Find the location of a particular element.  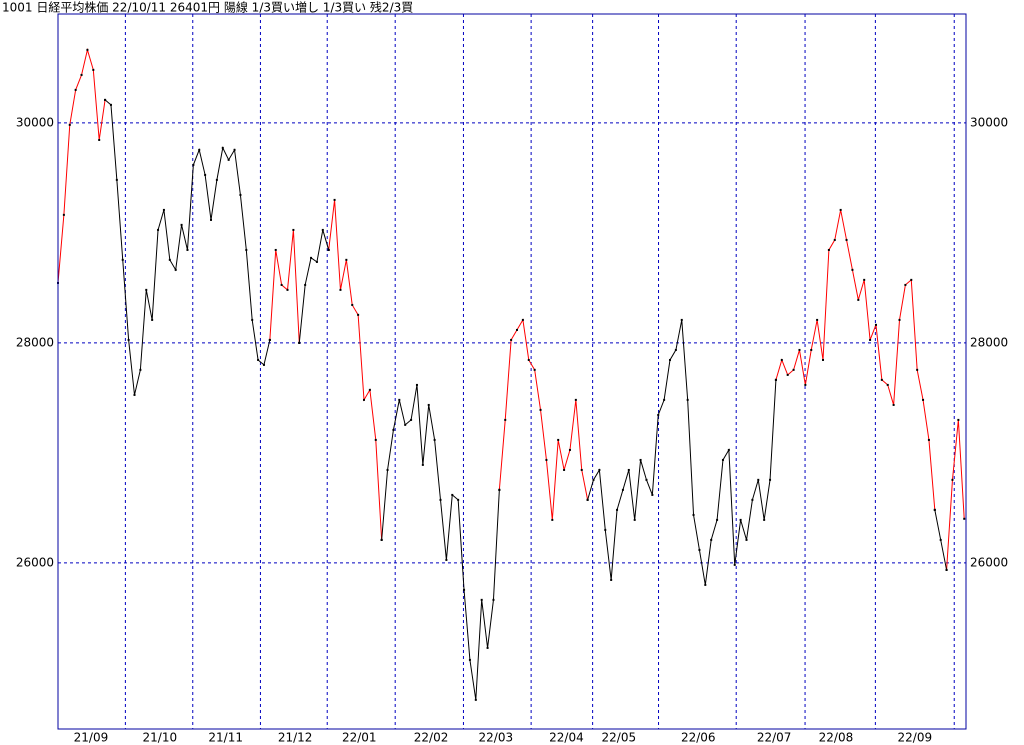

x-tick-label: 21/12 is located at coordinates (295, 738).